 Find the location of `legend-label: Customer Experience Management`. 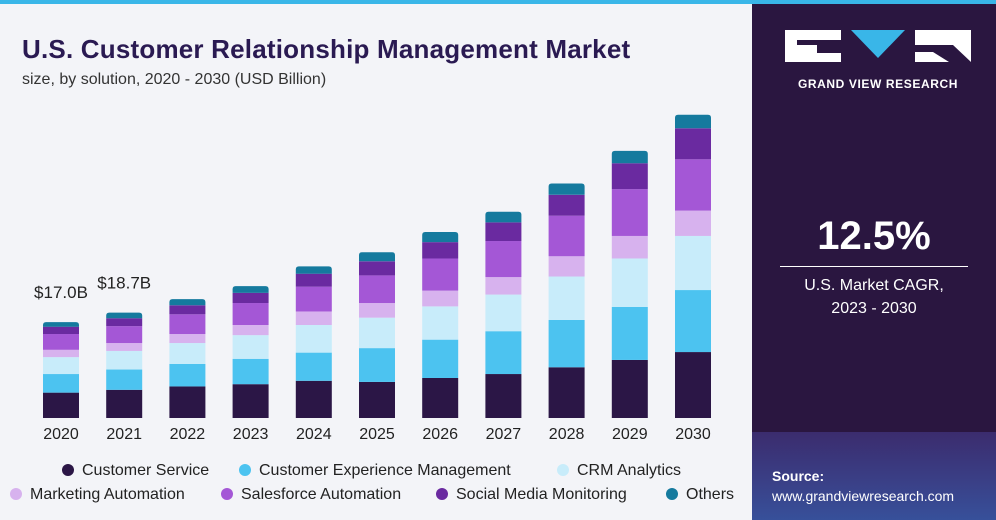

legend-label: Customer Experience Management is located at coordinates (385, 470).